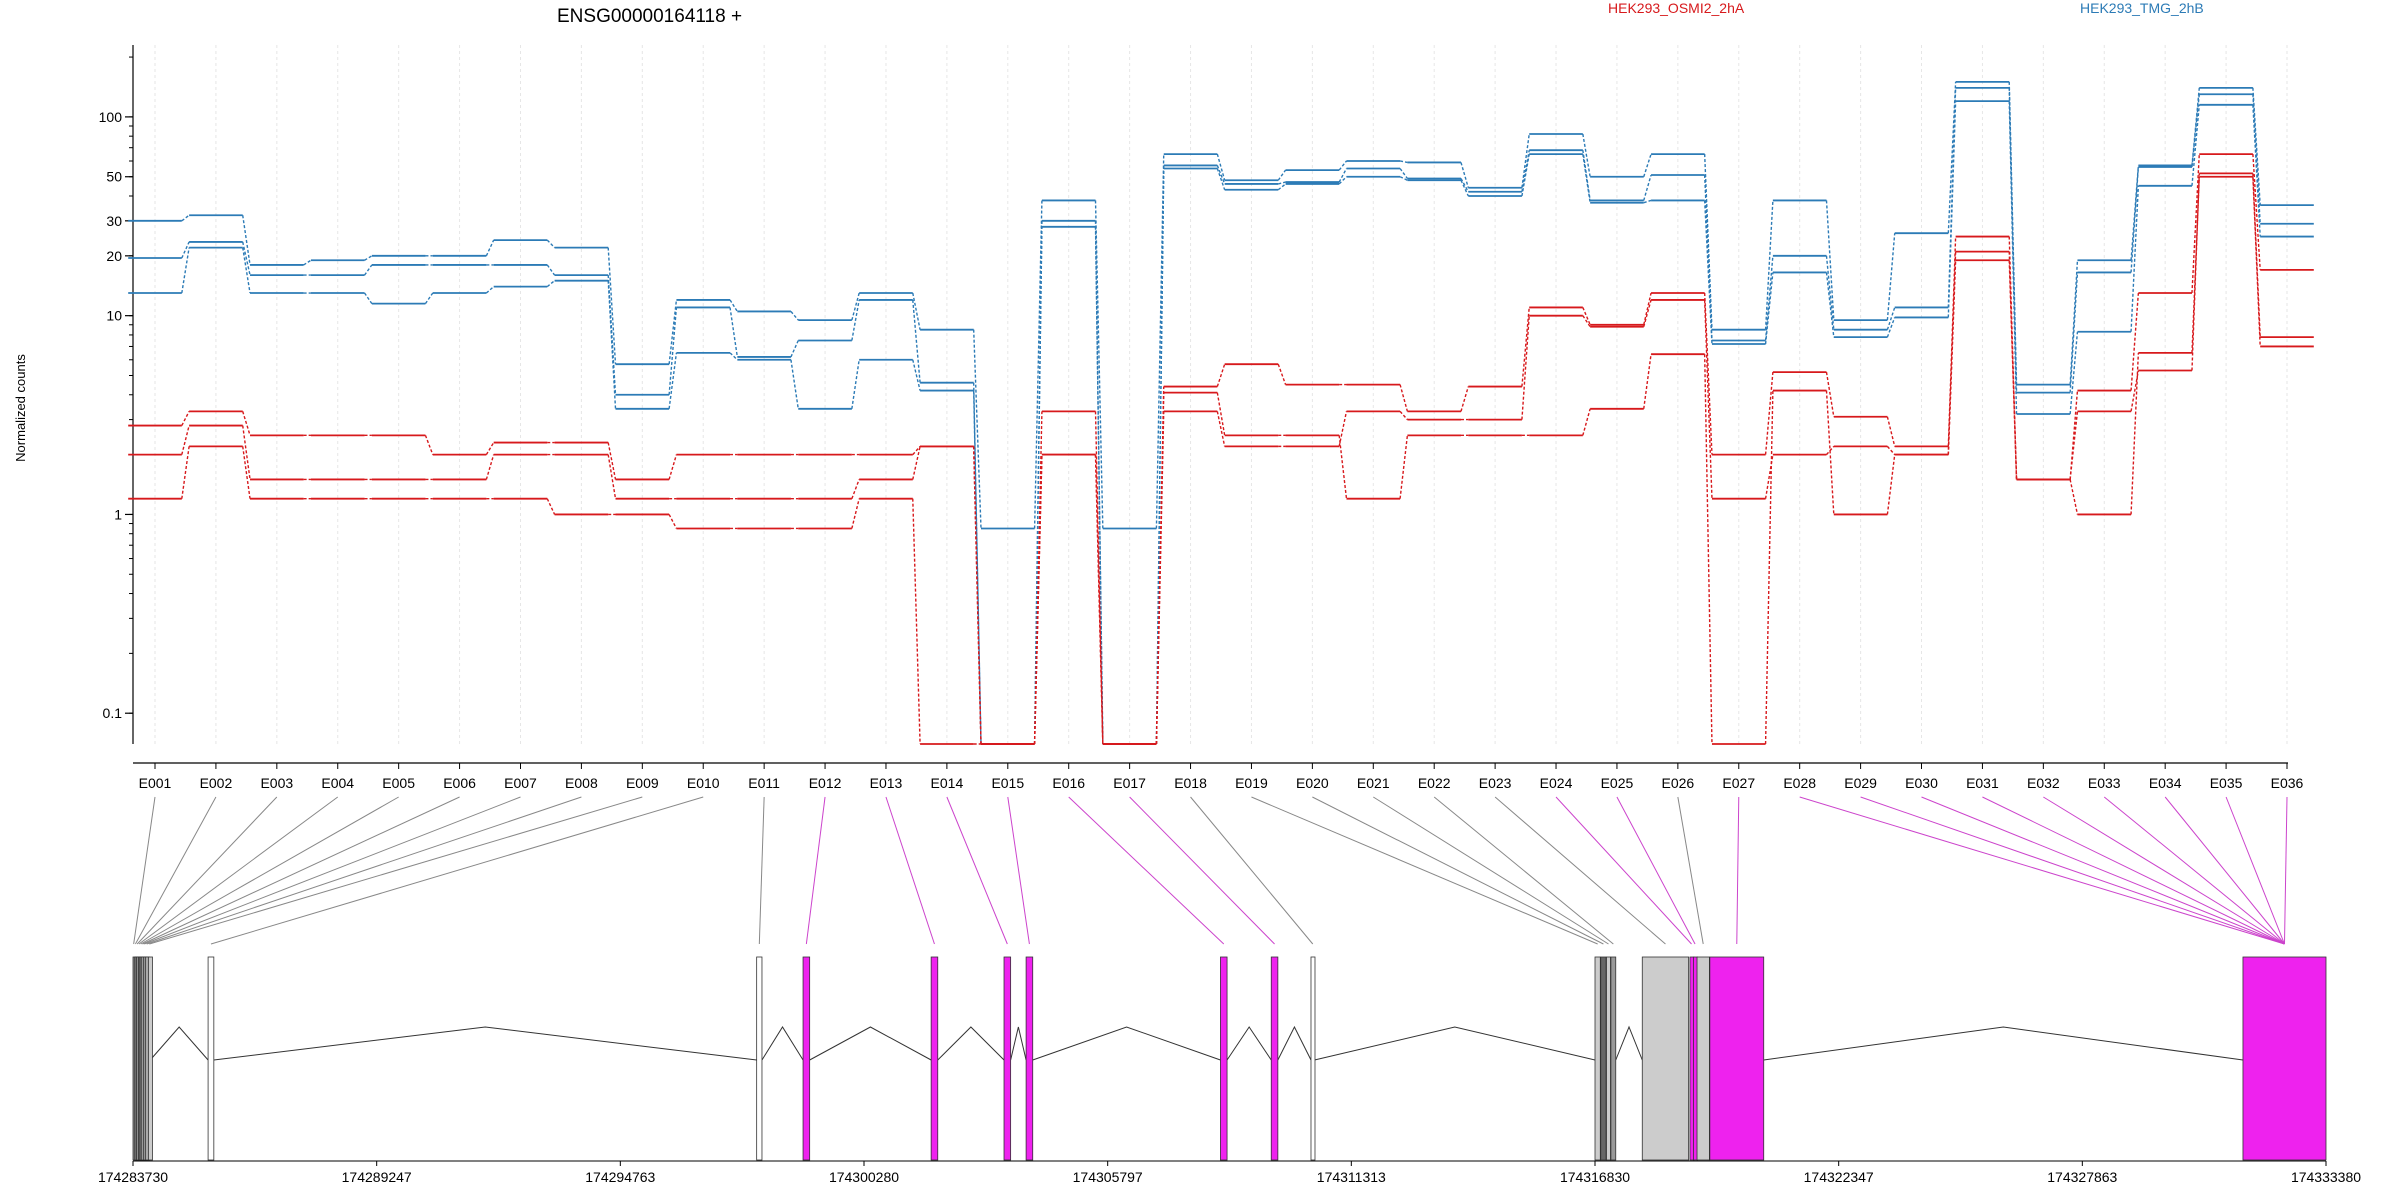 This screenshot has width=2400, height=1200. Describe the element at coordinates (2326, 1177) in the screenshot. I see `coord-tick-label: 174333380` at that location.